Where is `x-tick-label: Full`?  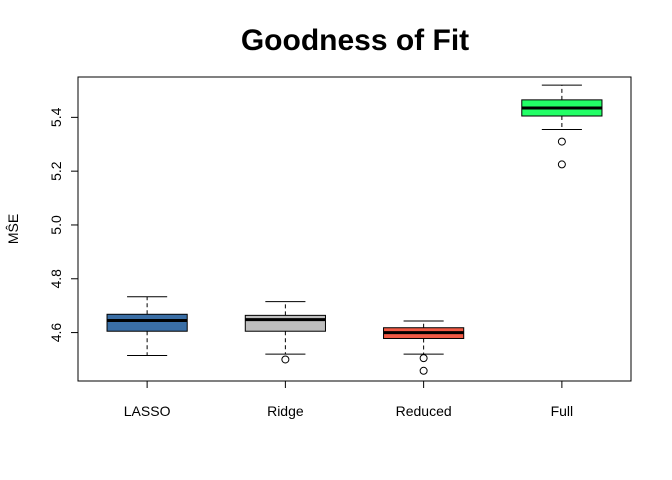 x-tick-label: Full is located at coordinates (562, 411).